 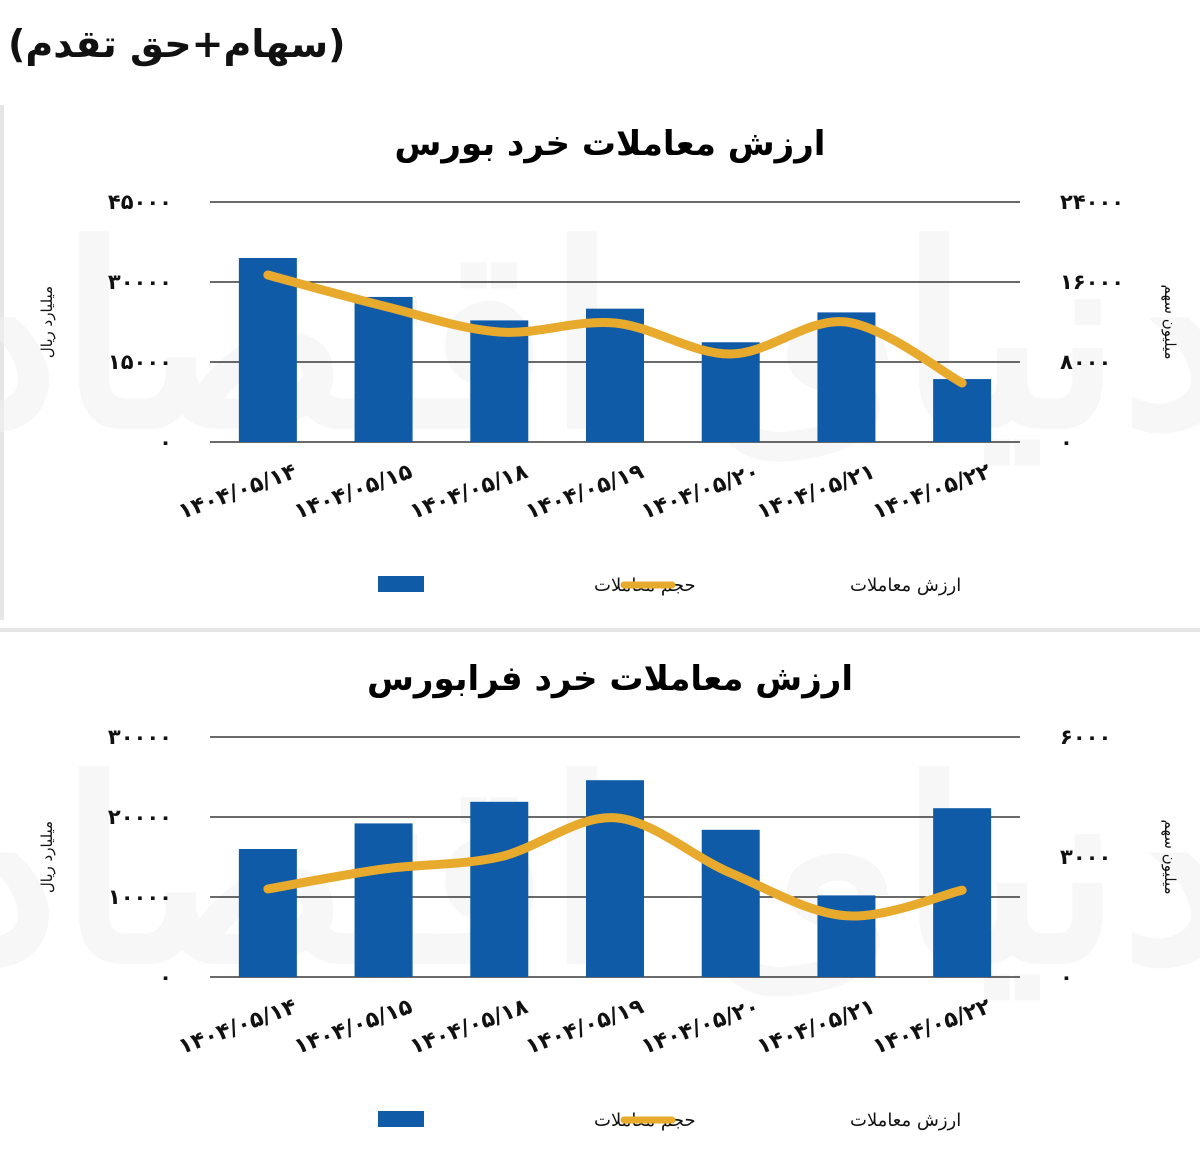 What do you see at coordinates (177, 44) in the screenshot?
I see `header-note: (سهام+حق تقدم)` at bounding box center [177, 44].